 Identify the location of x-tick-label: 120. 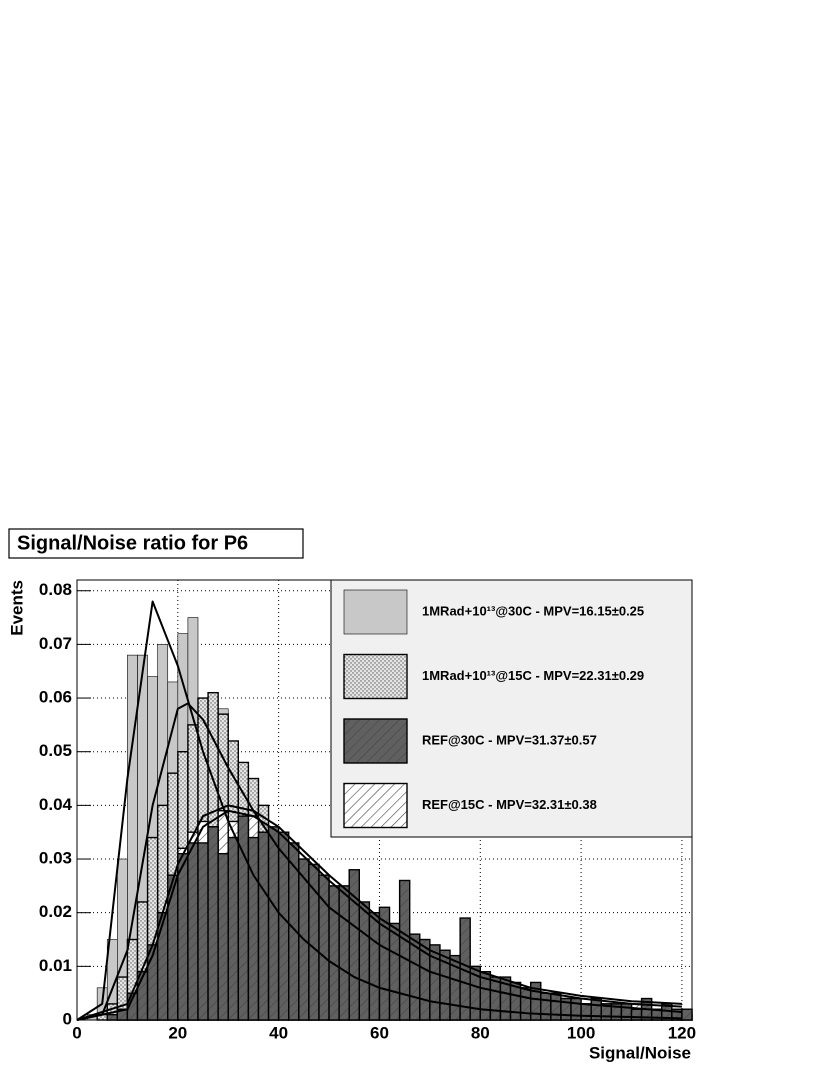
(682, 1032).